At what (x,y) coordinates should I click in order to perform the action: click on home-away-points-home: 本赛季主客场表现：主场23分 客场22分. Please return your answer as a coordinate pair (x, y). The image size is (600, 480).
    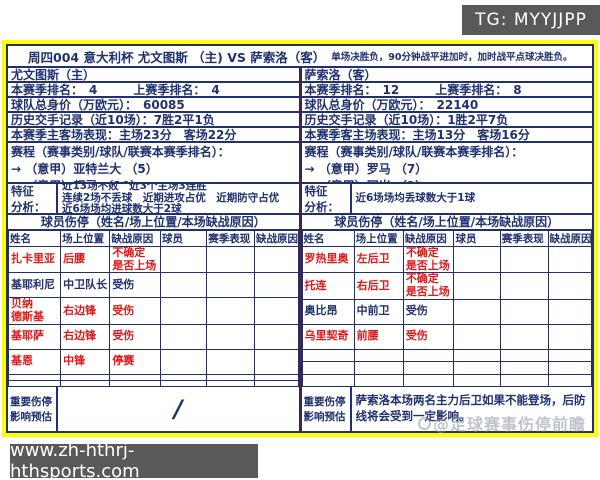
    Looking at the image, I should click on (153, 135).